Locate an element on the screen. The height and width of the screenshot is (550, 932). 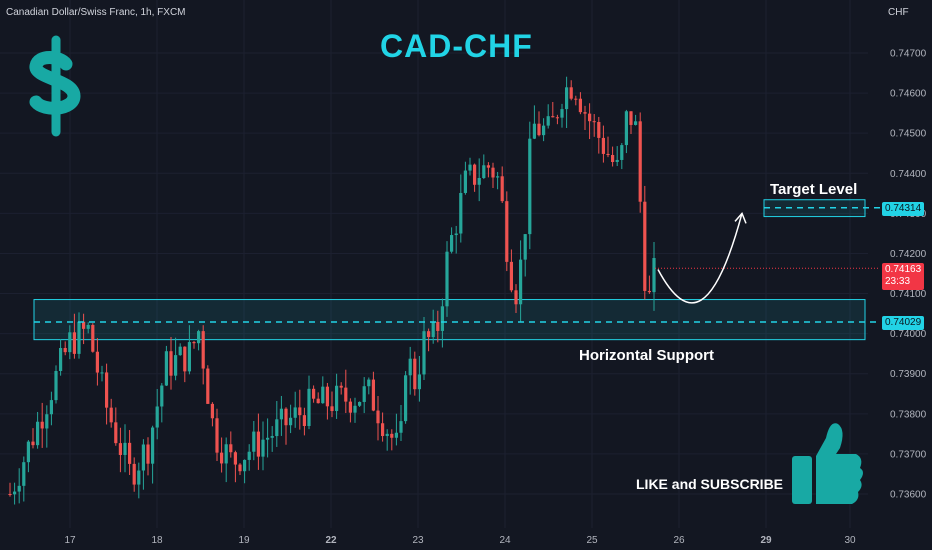
horizontal-support-label: Horizontal Support is located at coordinates (646, 355).